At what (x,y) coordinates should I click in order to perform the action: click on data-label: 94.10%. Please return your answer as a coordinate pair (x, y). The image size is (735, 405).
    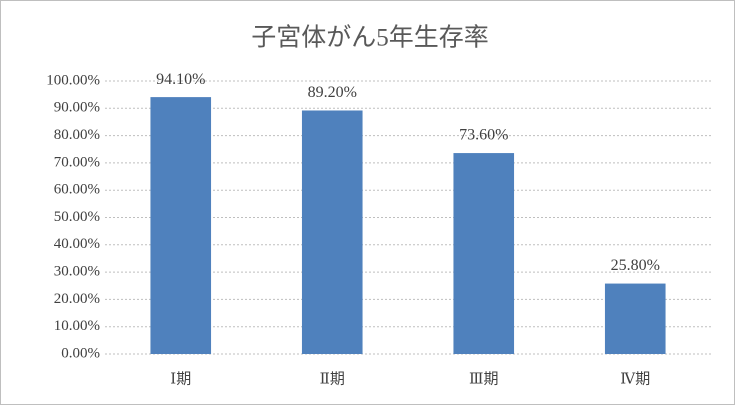
    Looking at the image, I should click on (180, 79).